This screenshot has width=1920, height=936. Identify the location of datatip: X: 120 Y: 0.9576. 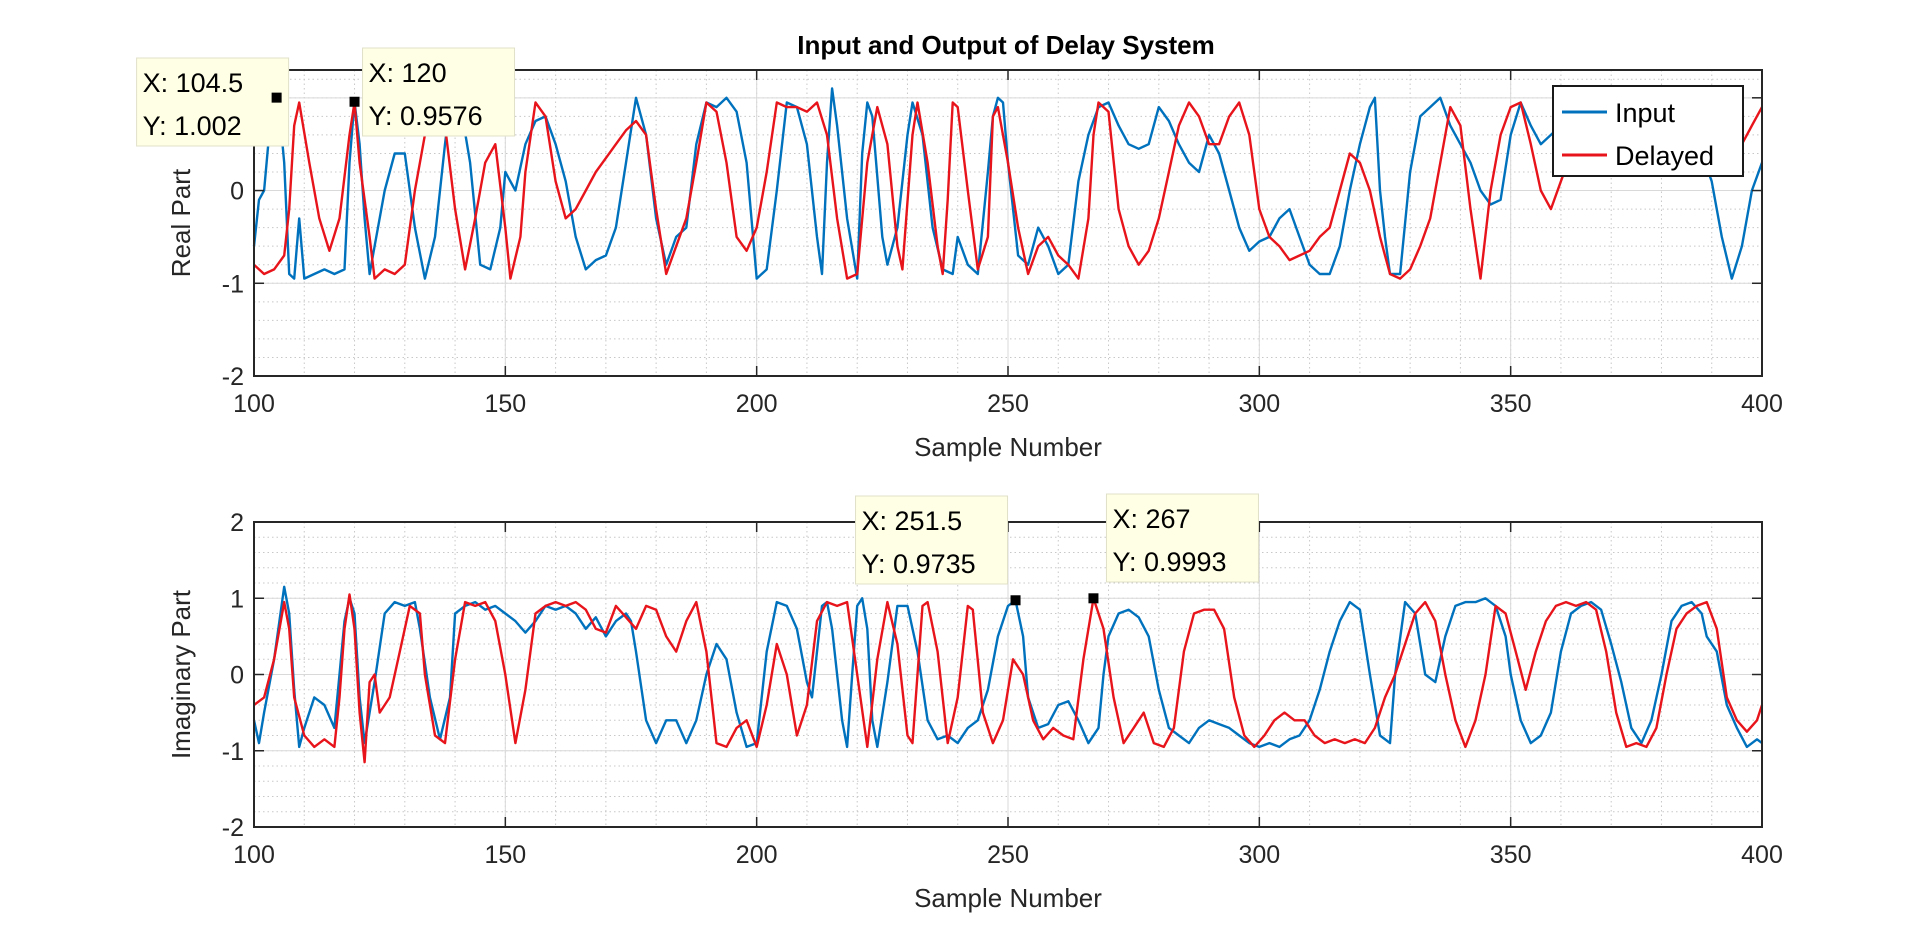
(432, 92).